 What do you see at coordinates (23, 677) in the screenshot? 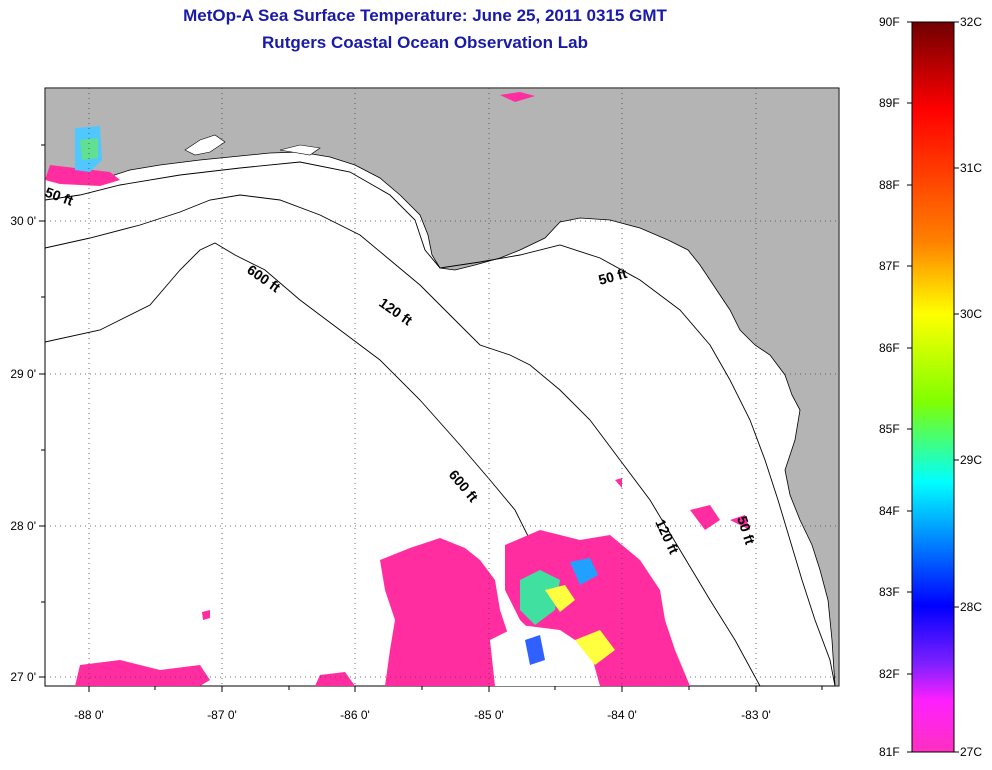
I see `lat-tick-label: 27 0'` at bounding box center [23, 677].